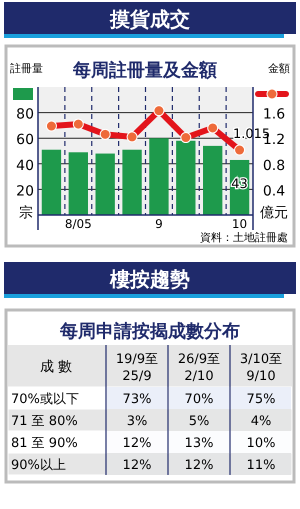 Image resolution: width=300 pixels, height=509 pixels. I want to click on chart-subtitle: 每周申請按揭成數分布, so click(149, 331).